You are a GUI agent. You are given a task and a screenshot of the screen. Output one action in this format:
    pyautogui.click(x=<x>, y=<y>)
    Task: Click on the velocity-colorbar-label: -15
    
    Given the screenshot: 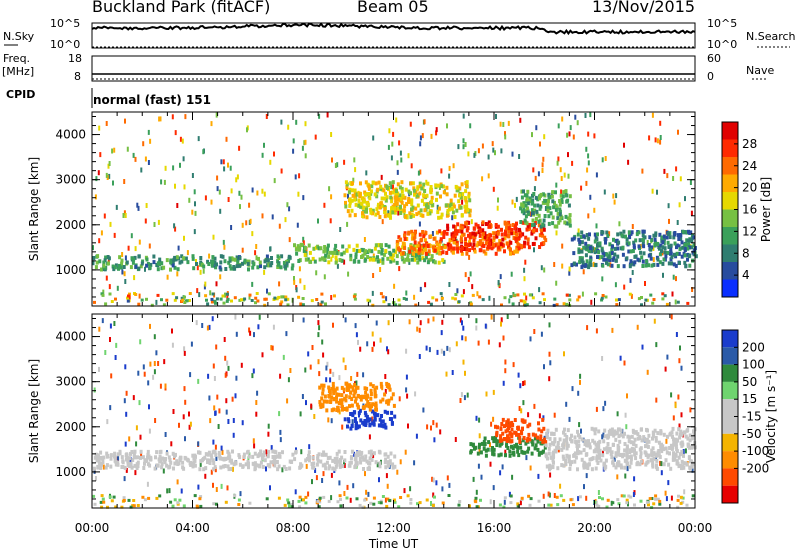 What is the action you would take?
    pyautogui.click(x=752, y=417)
    